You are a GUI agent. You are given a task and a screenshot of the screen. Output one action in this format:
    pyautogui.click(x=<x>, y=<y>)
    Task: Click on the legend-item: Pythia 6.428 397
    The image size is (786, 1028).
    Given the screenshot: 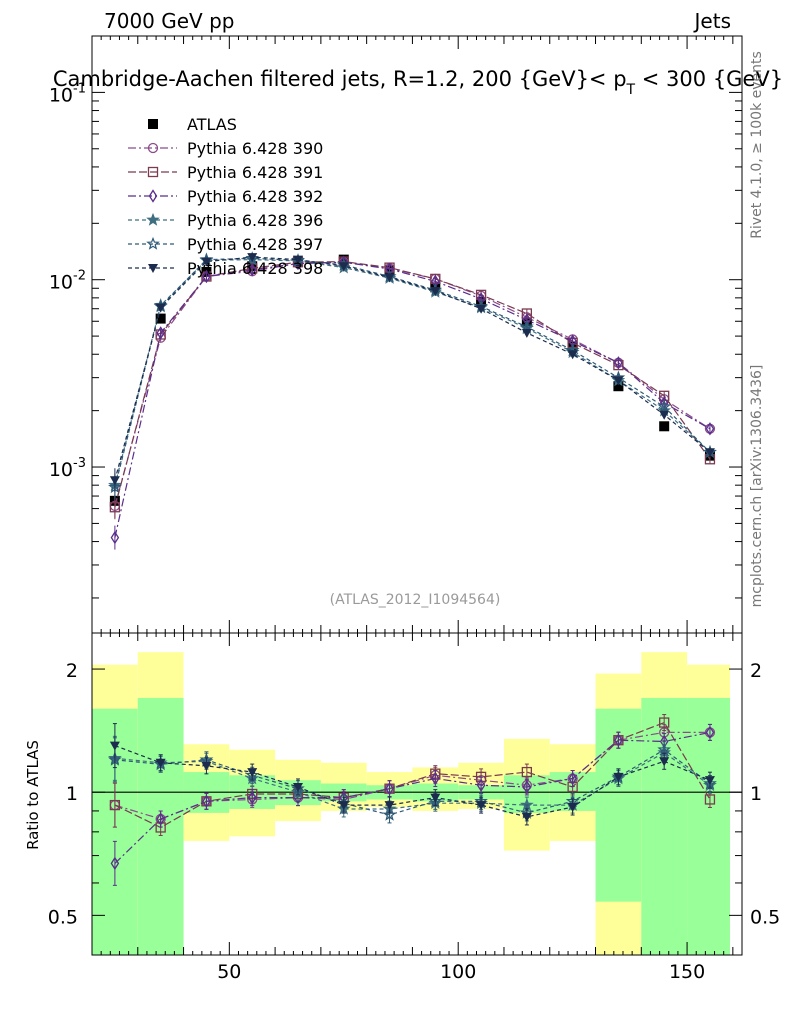 What is the action you would take?
    pyautogui.click(x=225, y=244)
    